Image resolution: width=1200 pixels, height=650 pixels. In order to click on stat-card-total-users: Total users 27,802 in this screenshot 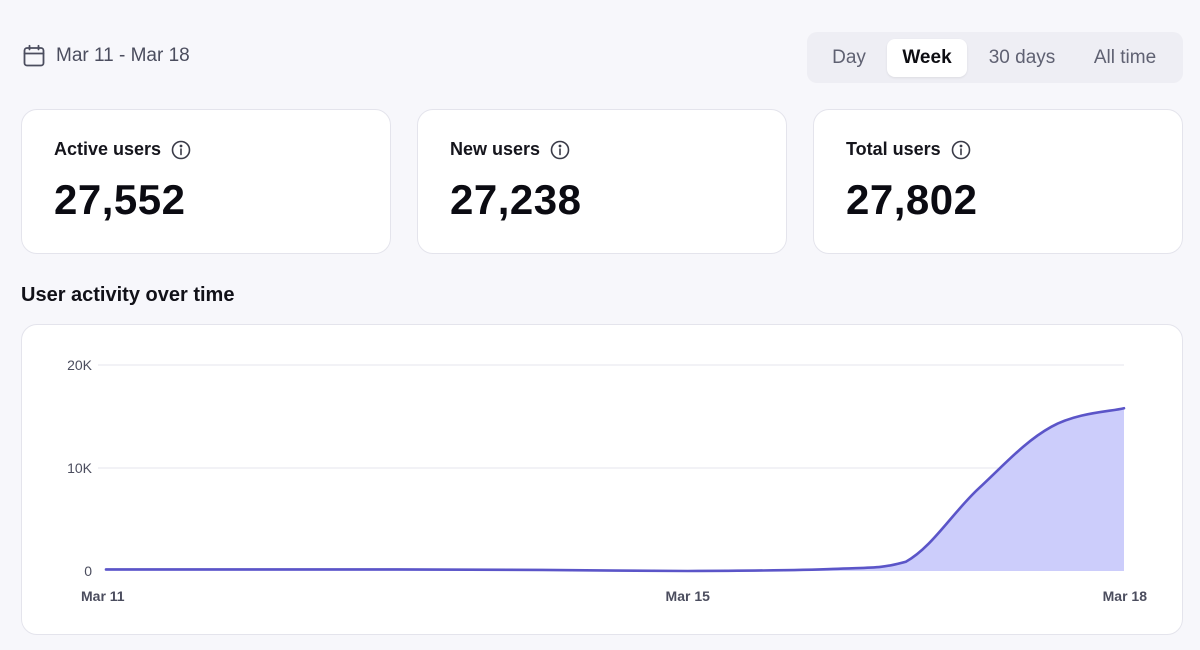, I will do `click(998, 181)`.